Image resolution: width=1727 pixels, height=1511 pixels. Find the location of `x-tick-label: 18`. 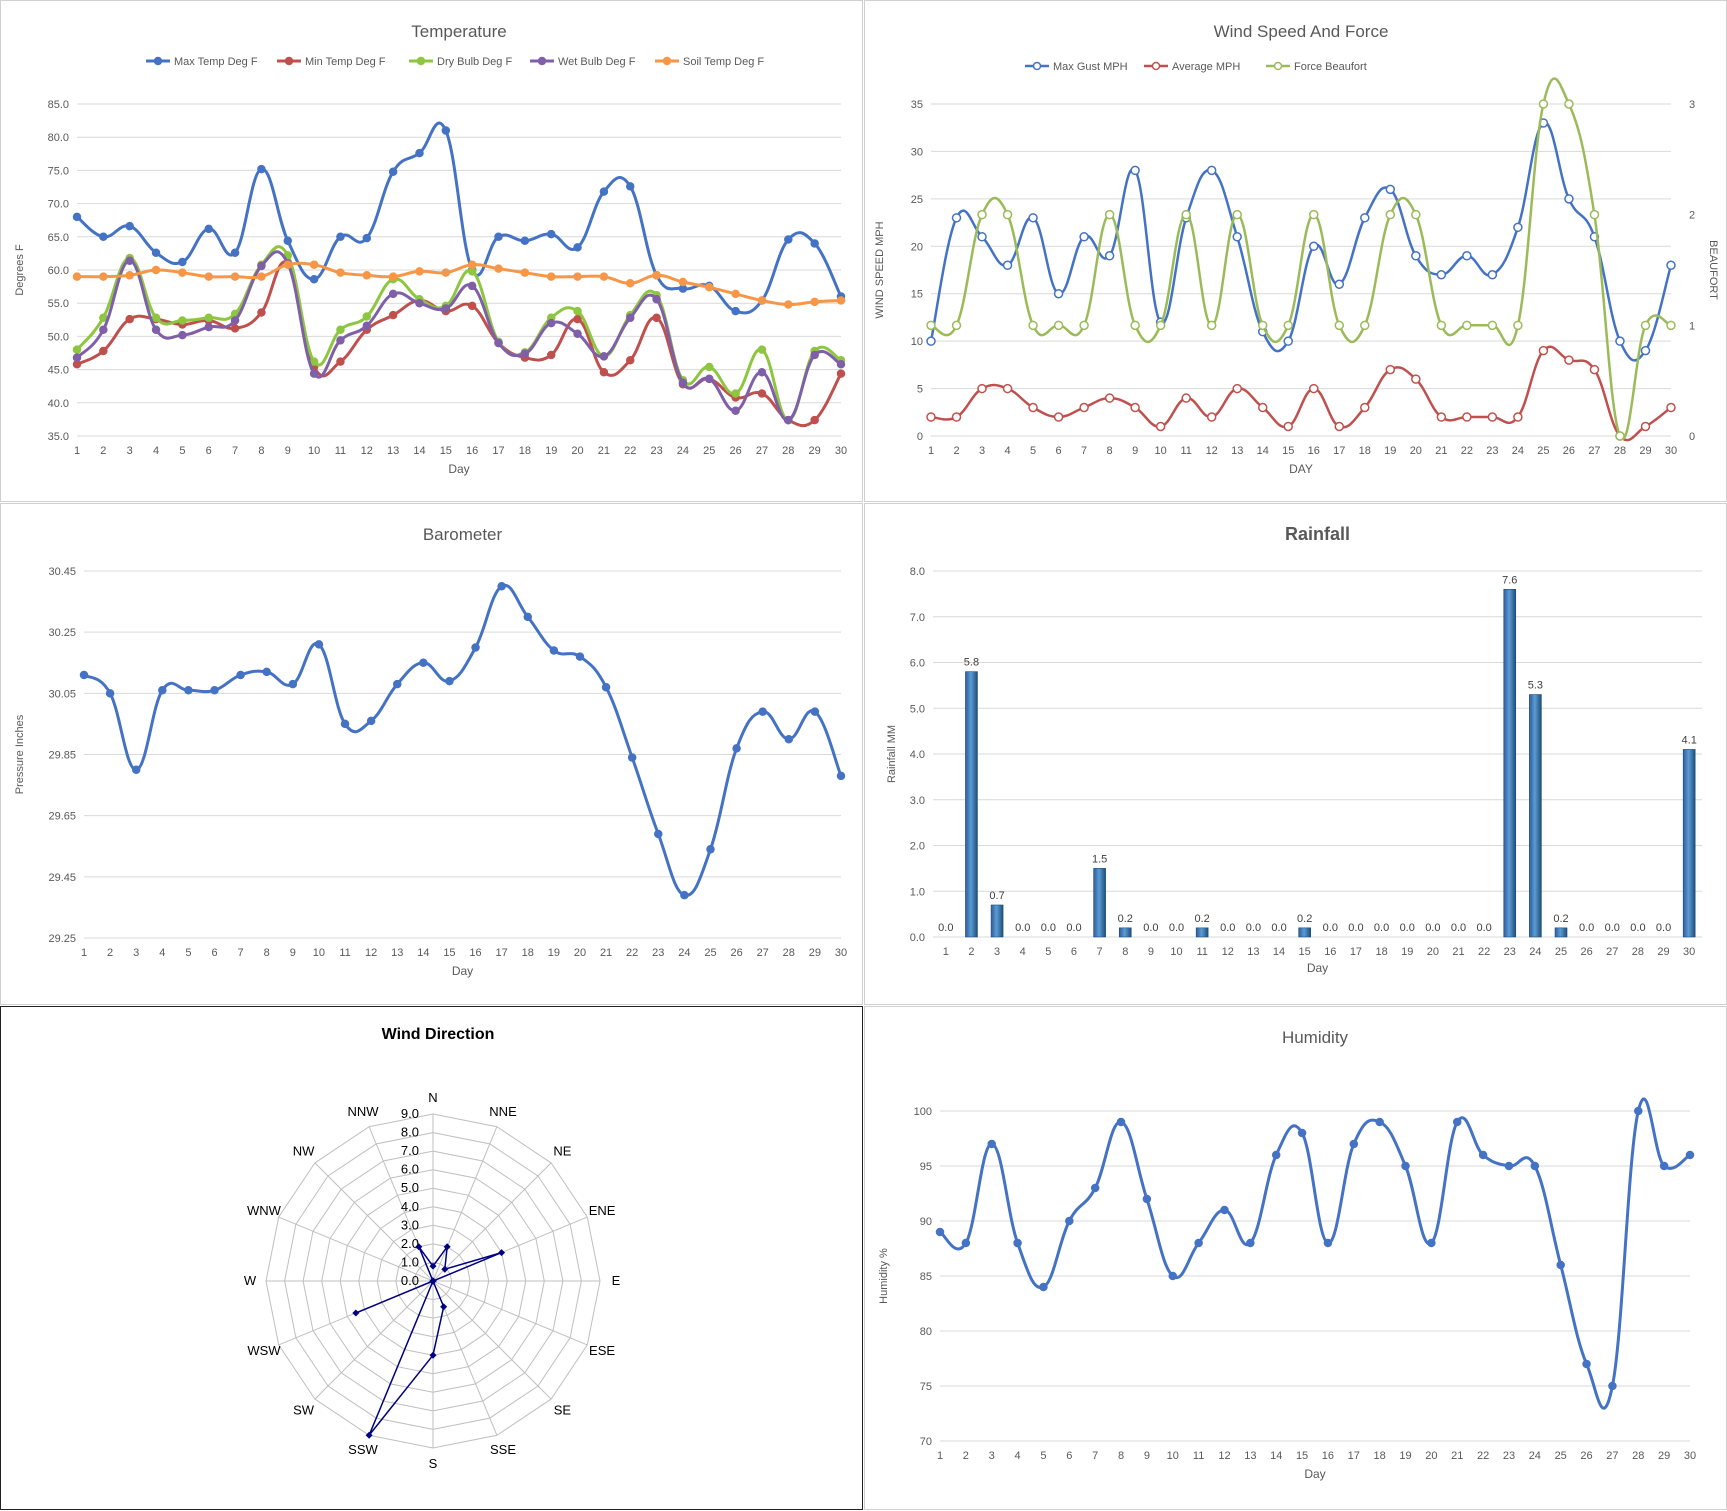

x-tick-label: 18 is located at coordinates (1380, 1456).